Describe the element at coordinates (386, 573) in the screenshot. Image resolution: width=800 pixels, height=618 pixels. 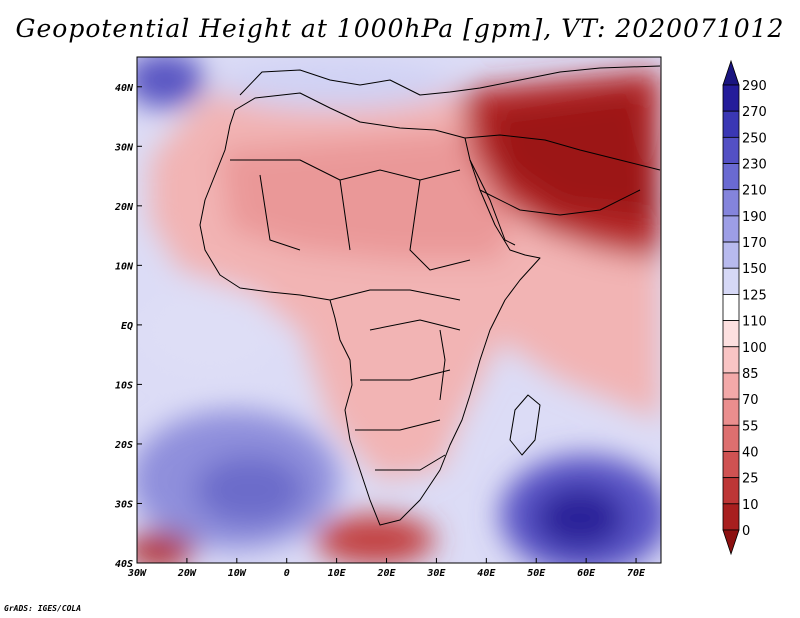
I see `lon-tick-label: 20E` at that location.